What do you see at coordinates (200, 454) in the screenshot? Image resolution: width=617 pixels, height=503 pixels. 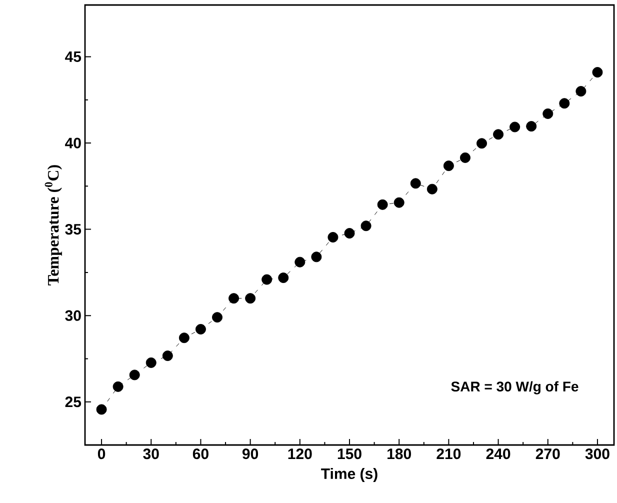 I see `x-tick-label: 60` at bounding box center [200, 454].